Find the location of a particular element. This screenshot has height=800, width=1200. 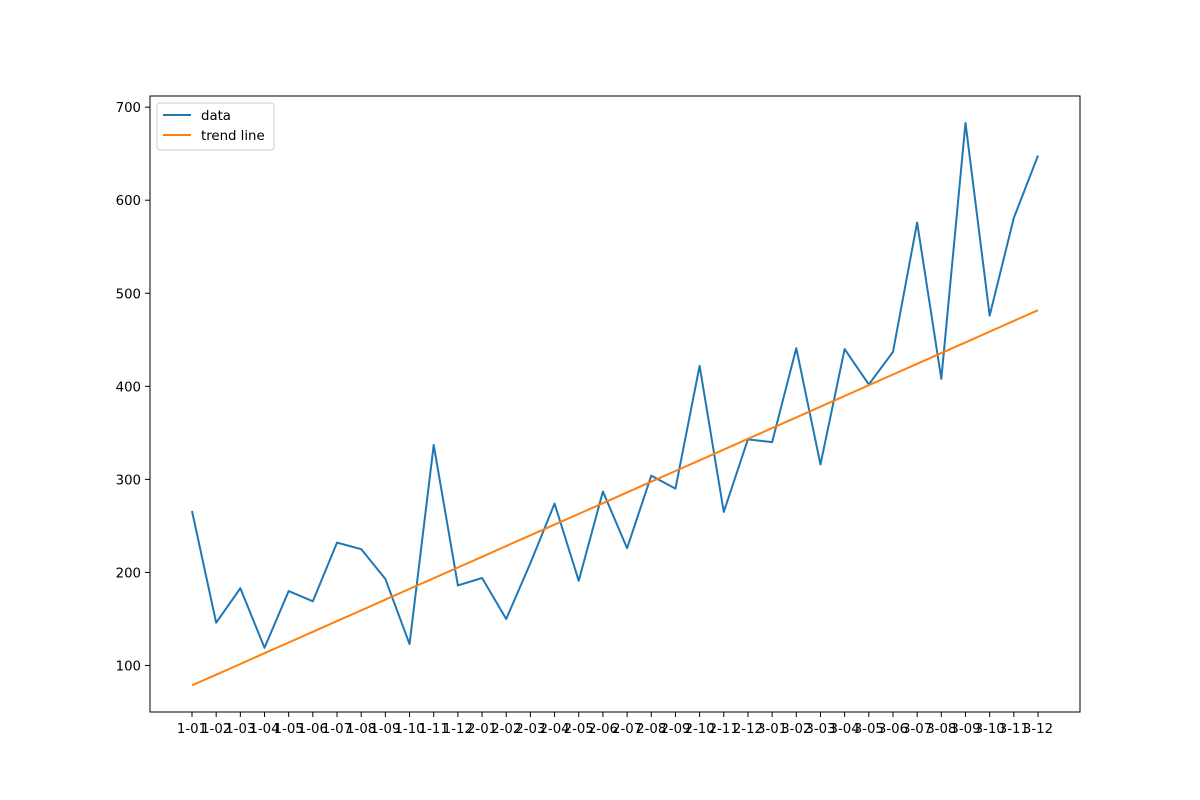

y-axis-ticks: 100 200 300 400 500 600 700 is located at coordinates (133, 387).